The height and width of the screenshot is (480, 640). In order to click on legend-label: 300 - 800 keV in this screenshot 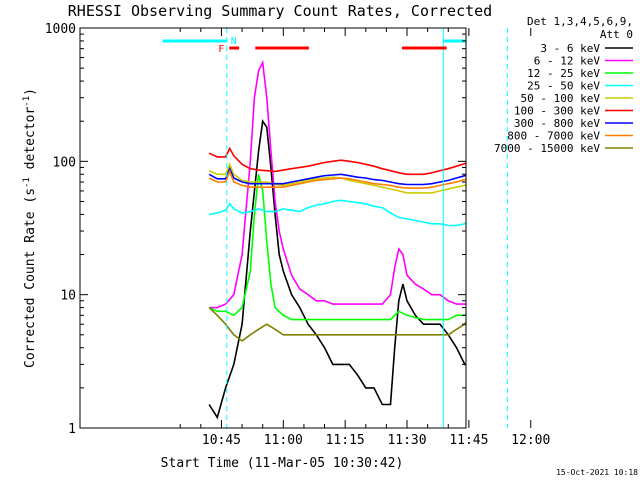, I will do `click(557, 123)`.